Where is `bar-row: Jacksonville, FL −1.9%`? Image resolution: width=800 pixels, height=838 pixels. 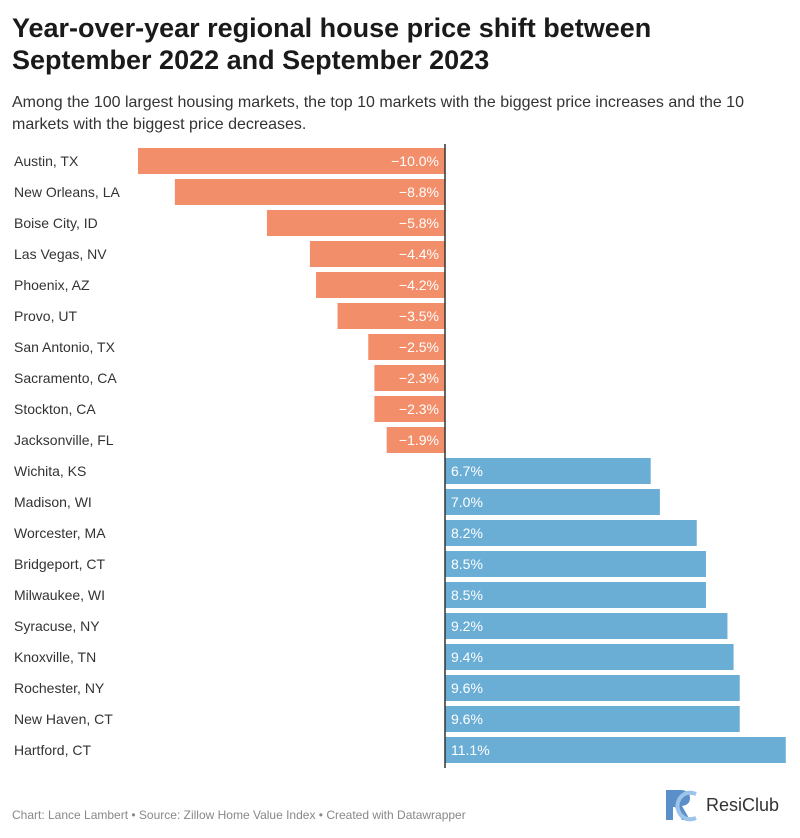
bar-row: Jacksonville, FL −1.9% is located at coordinates (229, 440).